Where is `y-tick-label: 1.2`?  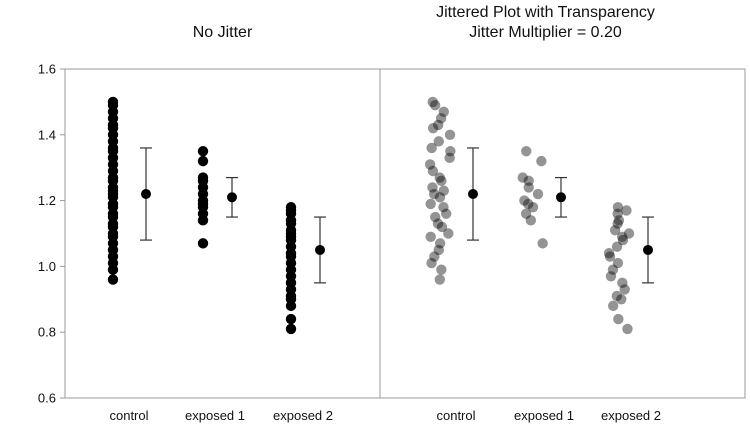
y-tick-label: 1.2 is located at coordinates (47, 200).